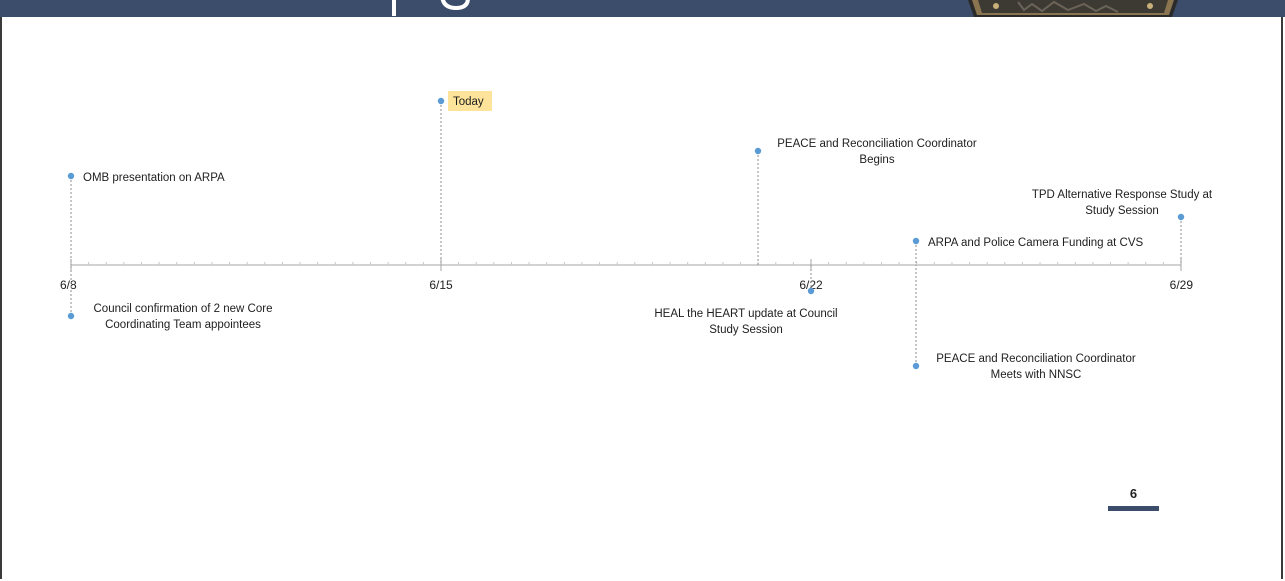  I want to click on event-label: ARPA and Police Camera Funding at CVS, so click(1036, 243).